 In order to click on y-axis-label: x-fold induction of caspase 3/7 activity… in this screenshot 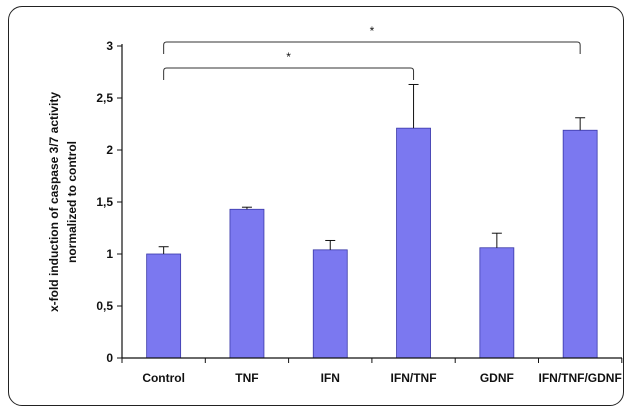, I will do `click(63, 202)`.